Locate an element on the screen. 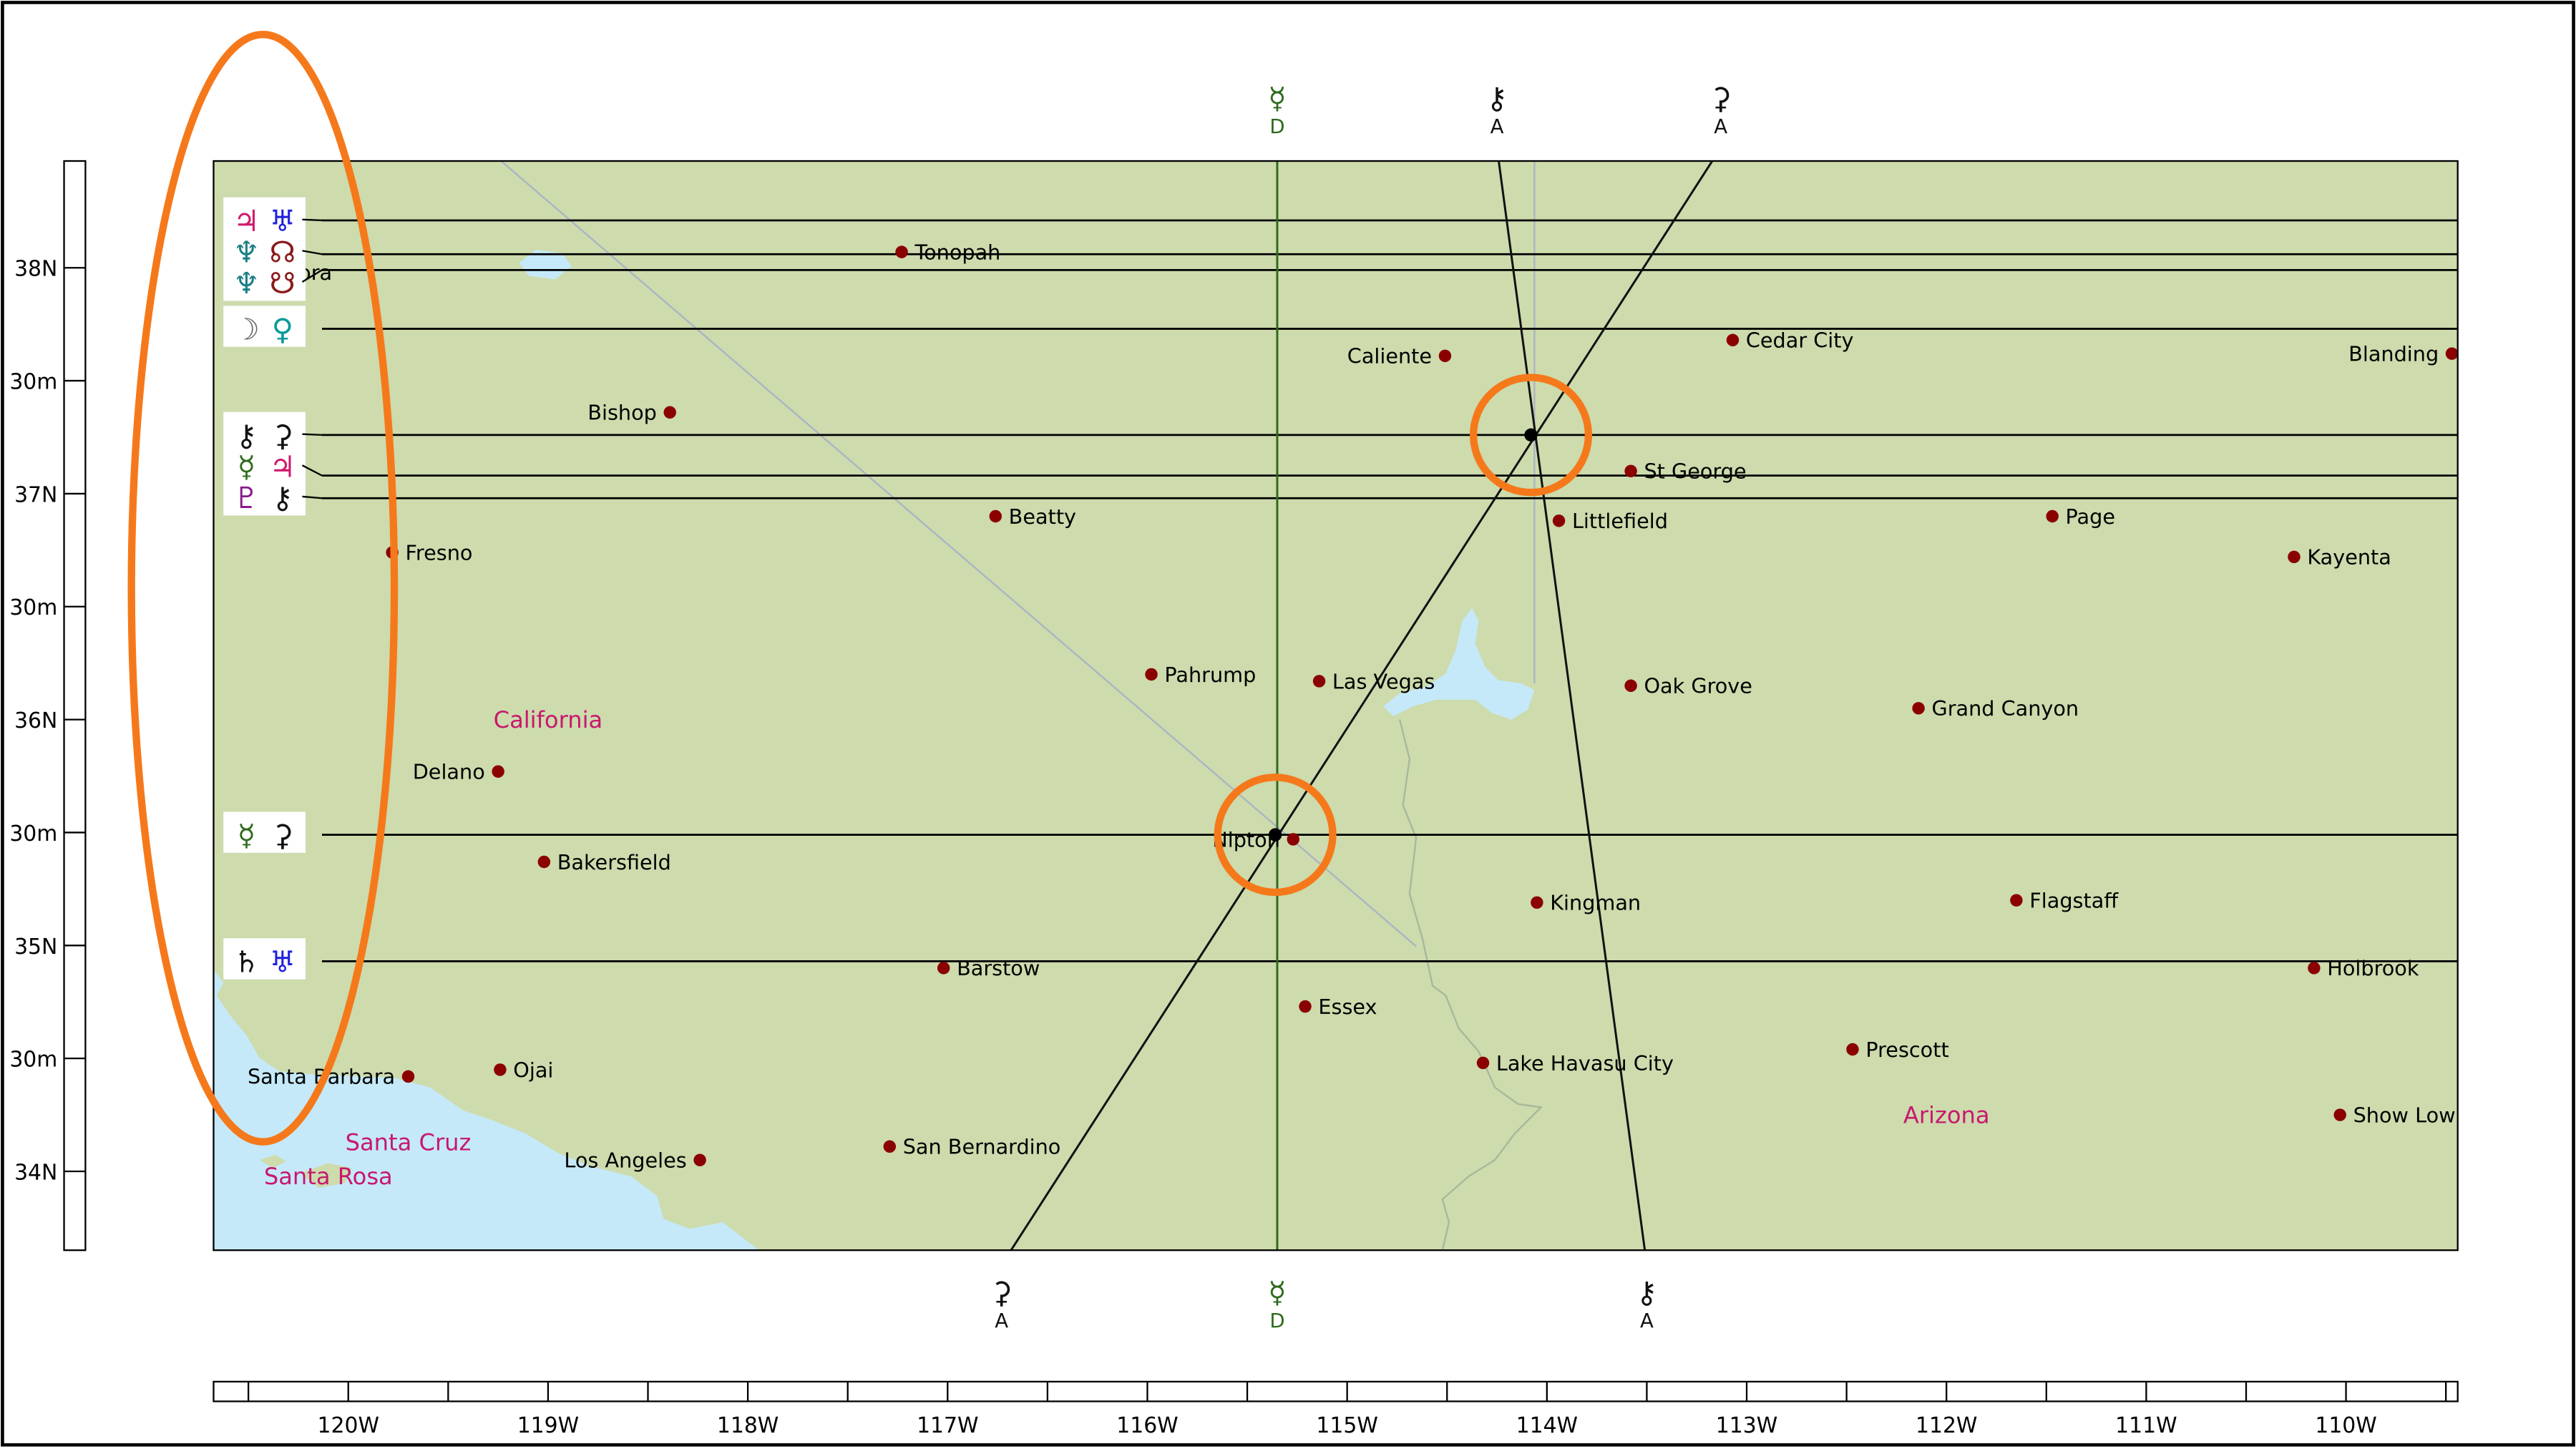 The height and width of the screenshot is (1449, 2576). angle-line is located at coordinates (1571, 706).